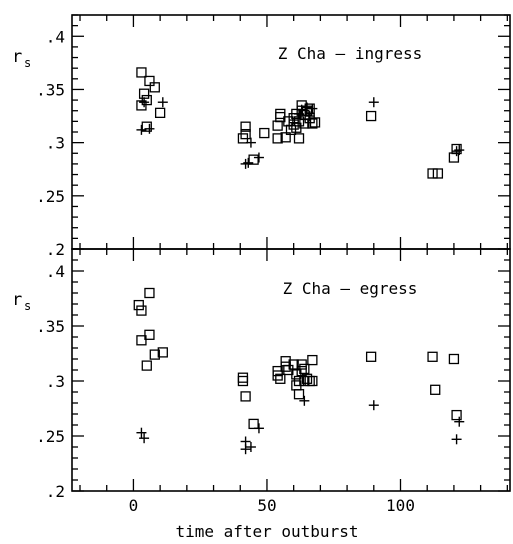  I want to click on x-axis-label: time after outburst, so click(266, 531).